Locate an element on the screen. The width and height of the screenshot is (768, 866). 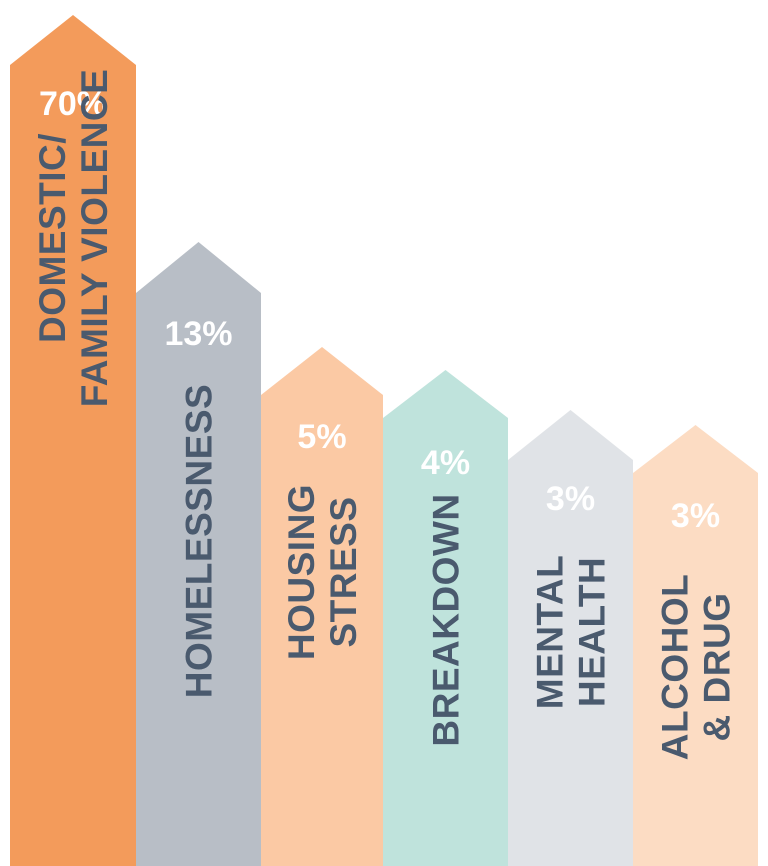
value-label-3: 5% is located at coordinates (321, 437).